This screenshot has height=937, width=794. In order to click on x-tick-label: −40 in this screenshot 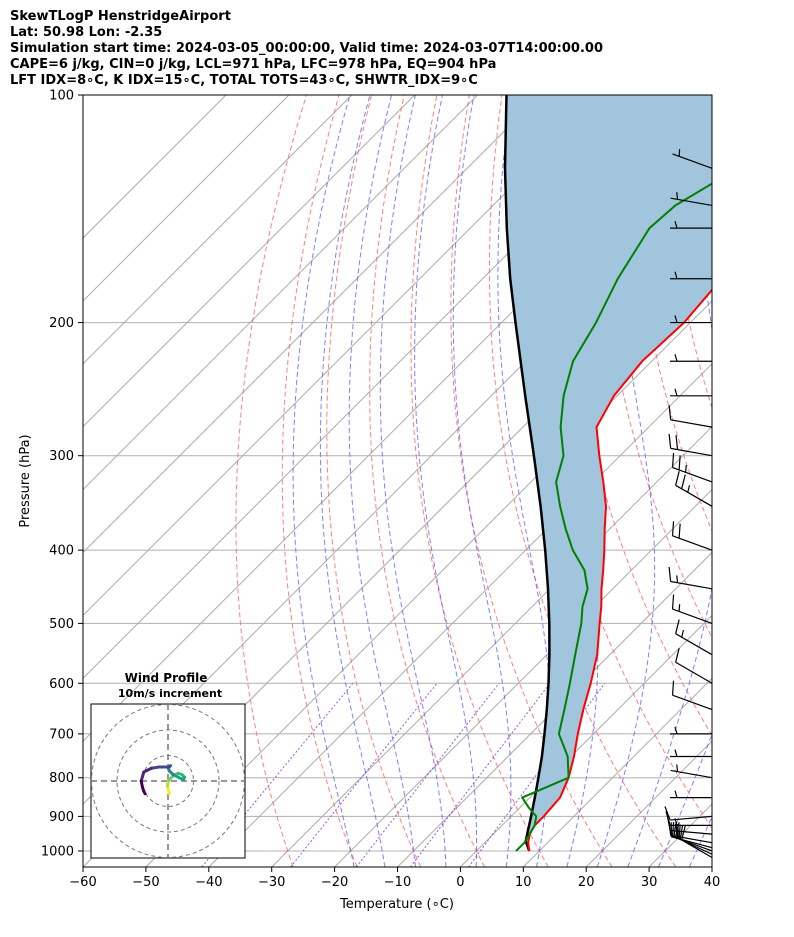, I will do `click(208, 882)`.